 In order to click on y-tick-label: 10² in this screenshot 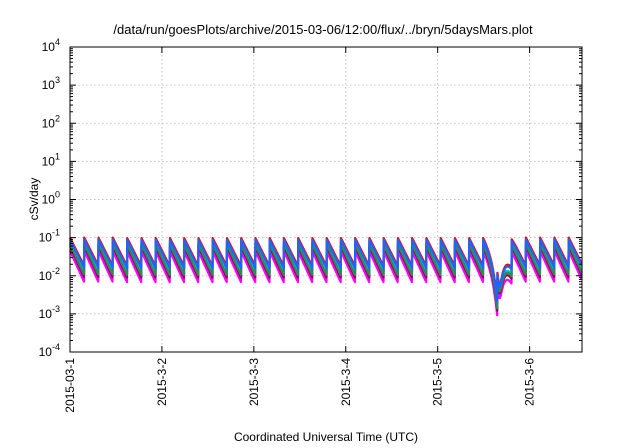, I will do `click(51, 121)`.